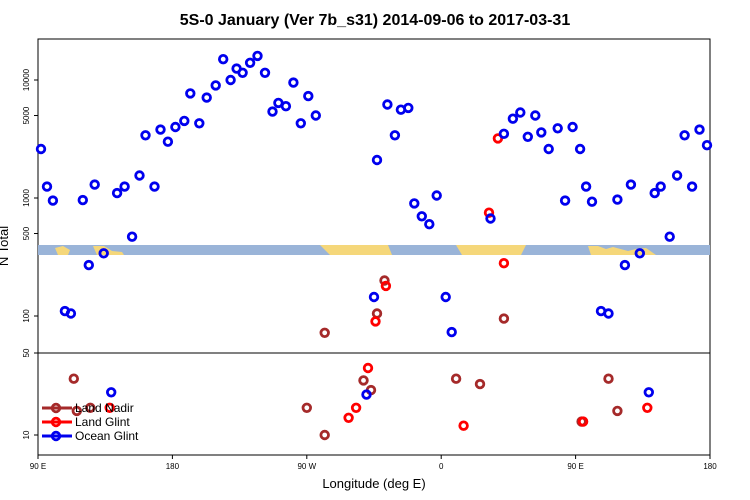 This screenshot has width=750, height=500. I want to click on legend-land-nadir-label: Land Nadir, so click(104, 408).